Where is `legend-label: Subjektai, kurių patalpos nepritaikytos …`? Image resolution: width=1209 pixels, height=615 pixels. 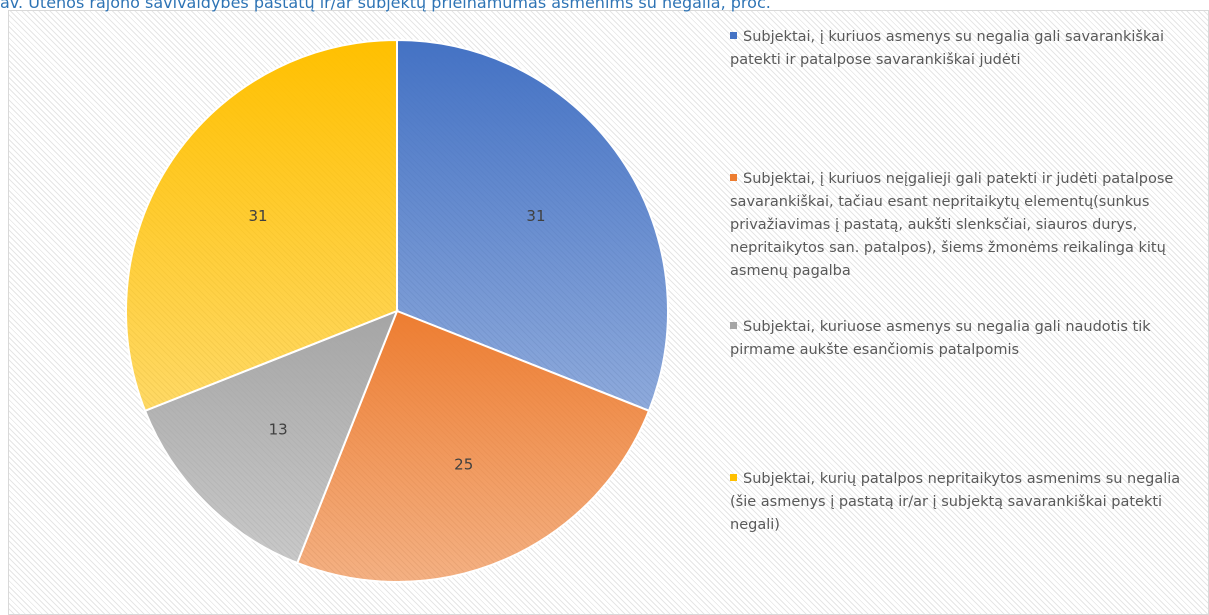
legend-label: Subjektai, kurių patalpos nepritaikytos … is located at coordinates (955, 502).